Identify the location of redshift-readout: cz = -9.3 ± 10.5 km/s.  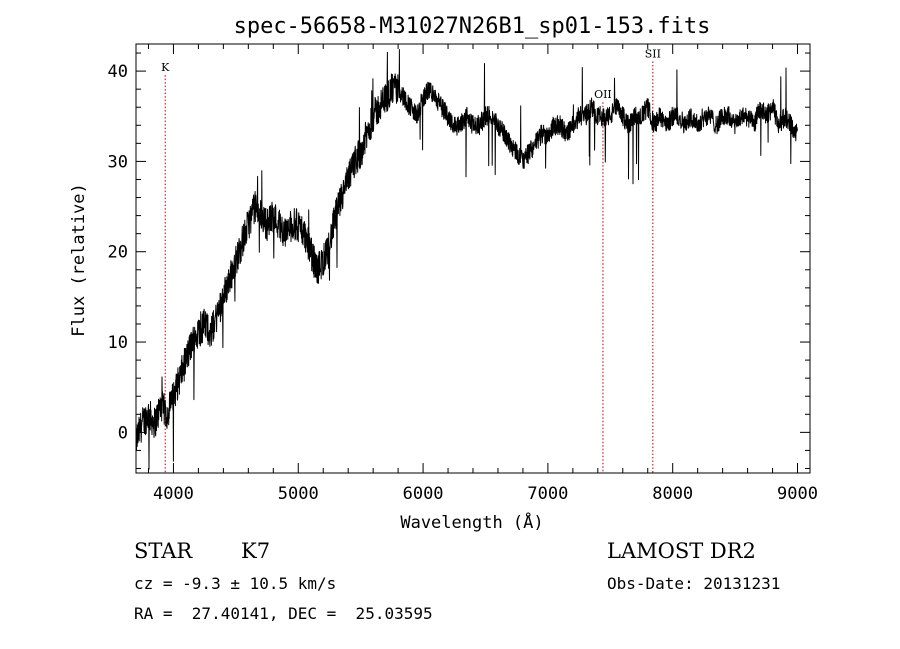
(235, 583).